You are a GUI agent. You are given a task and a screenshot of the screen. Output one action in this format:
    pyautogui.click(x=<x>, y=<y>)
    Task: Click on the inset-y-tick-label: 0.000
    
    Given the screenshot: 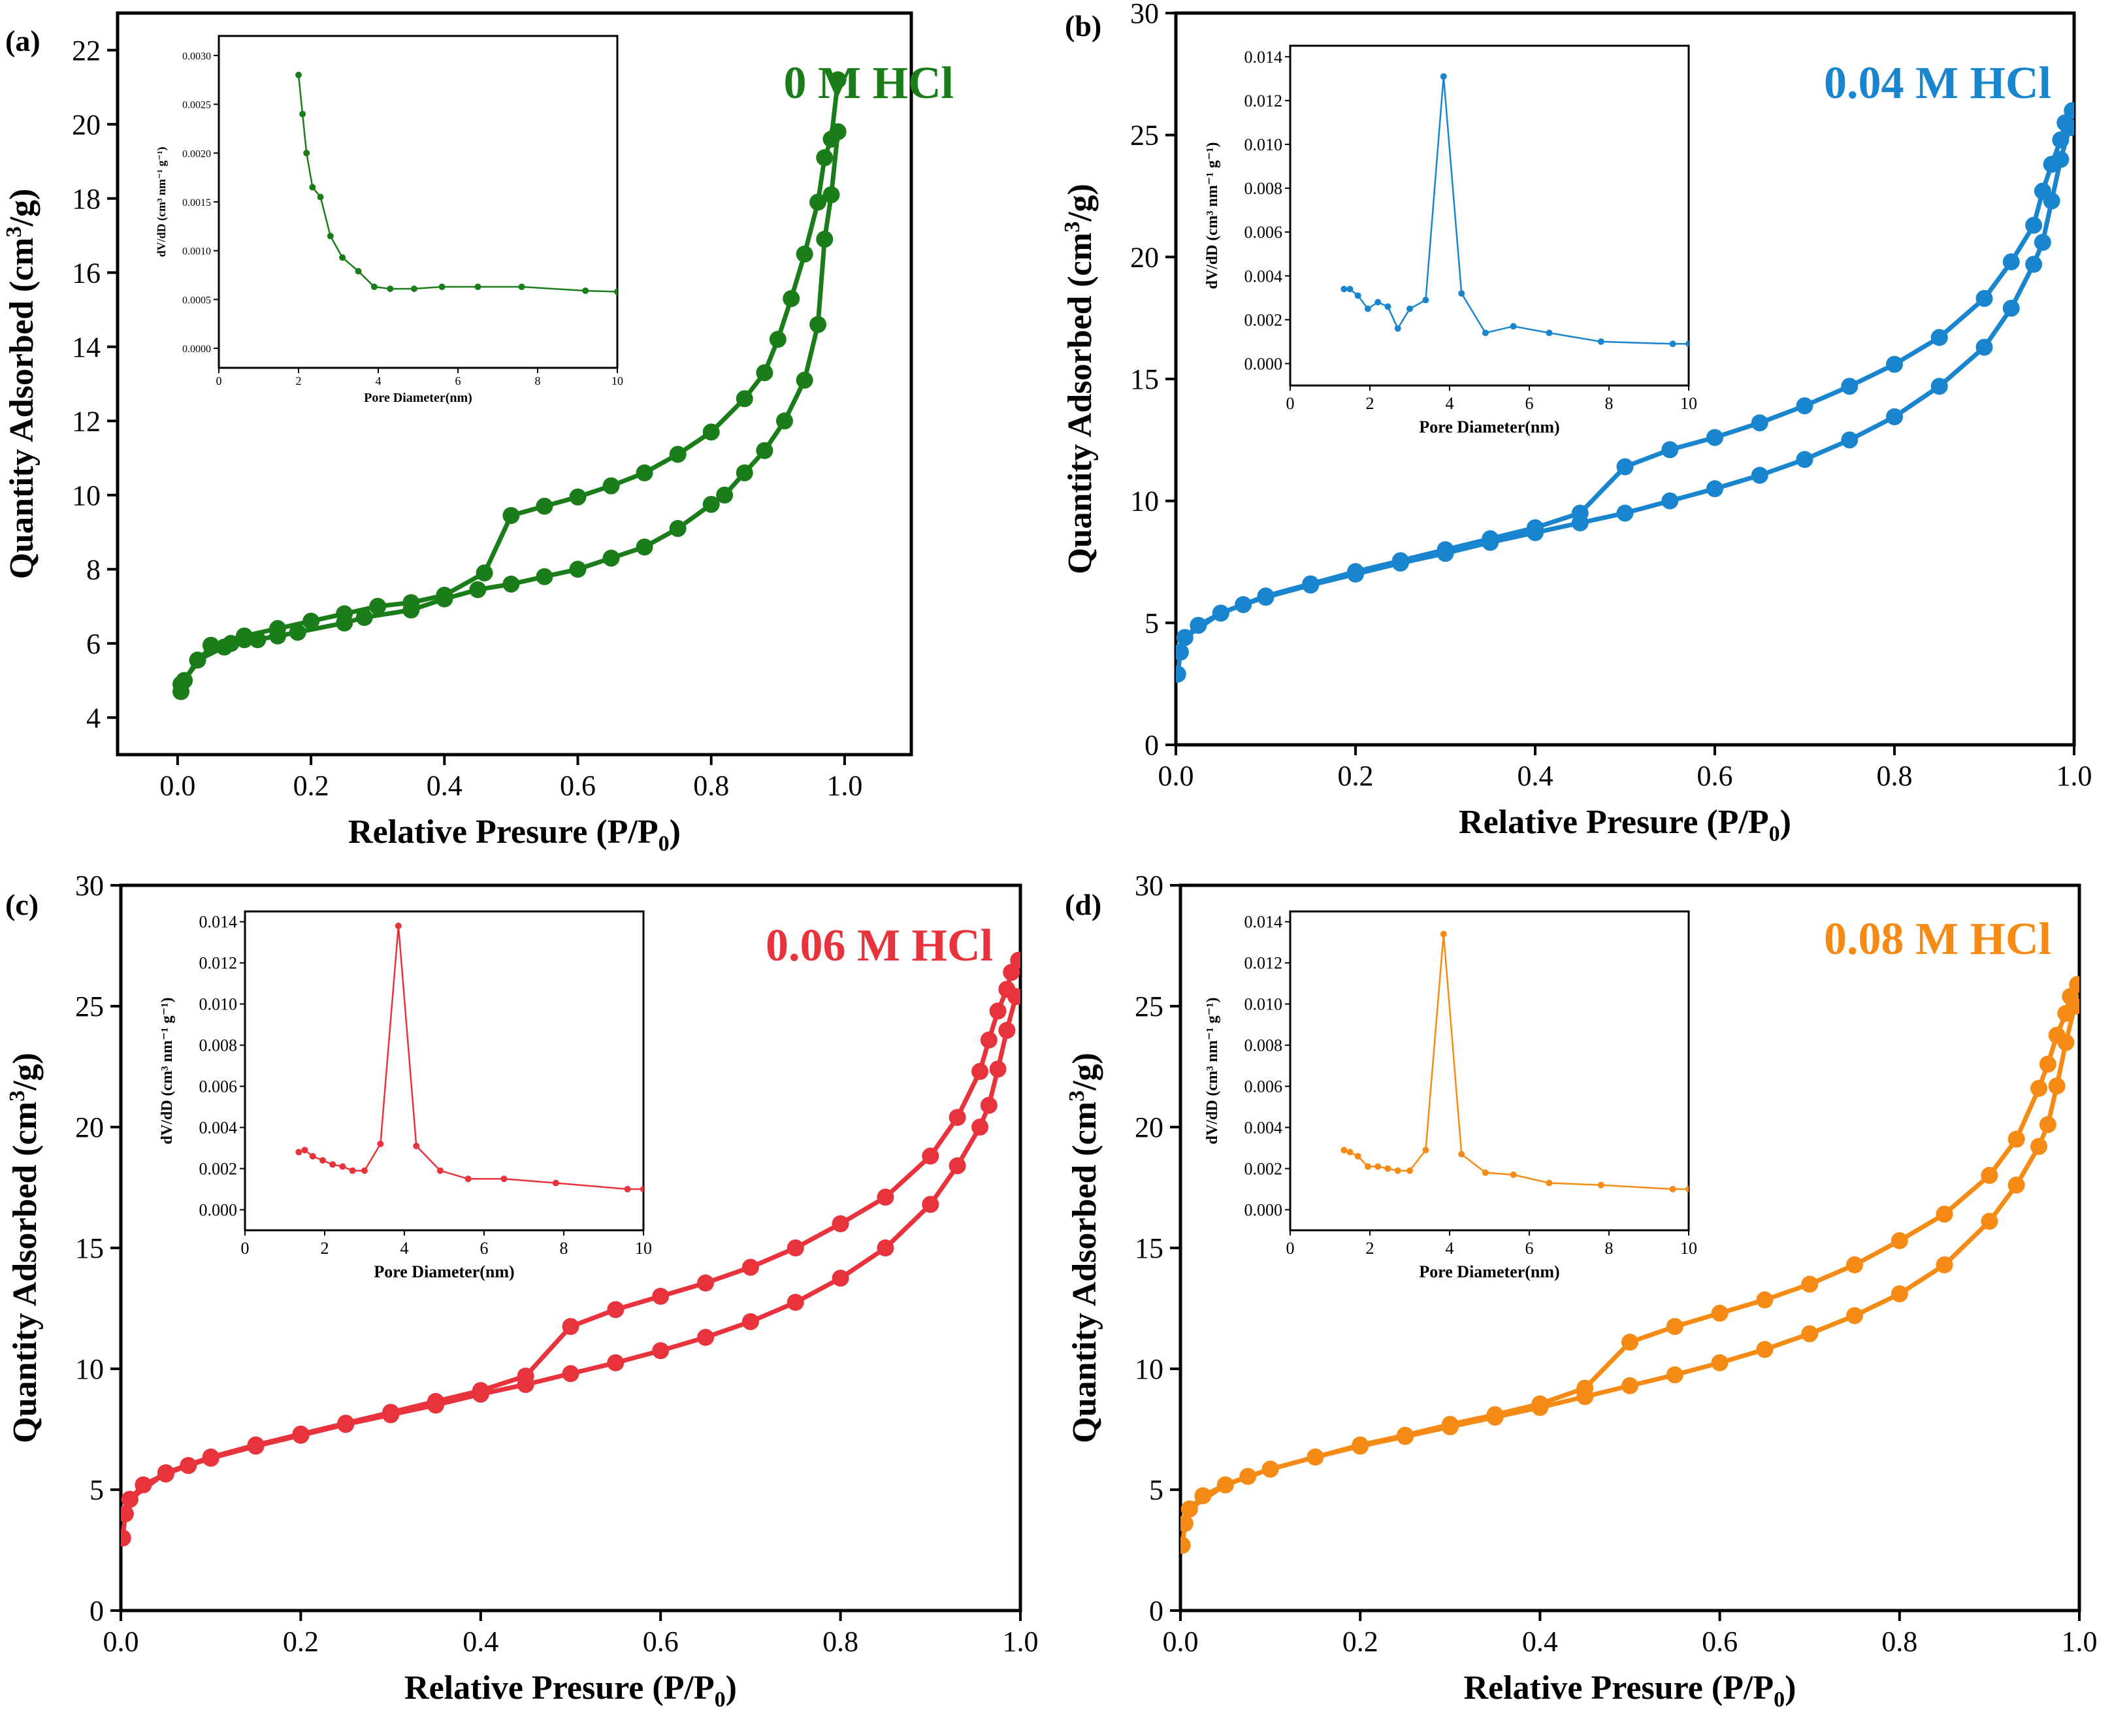 What is the action you would take?
    pyautogui.click(x=218, y=1210)
    